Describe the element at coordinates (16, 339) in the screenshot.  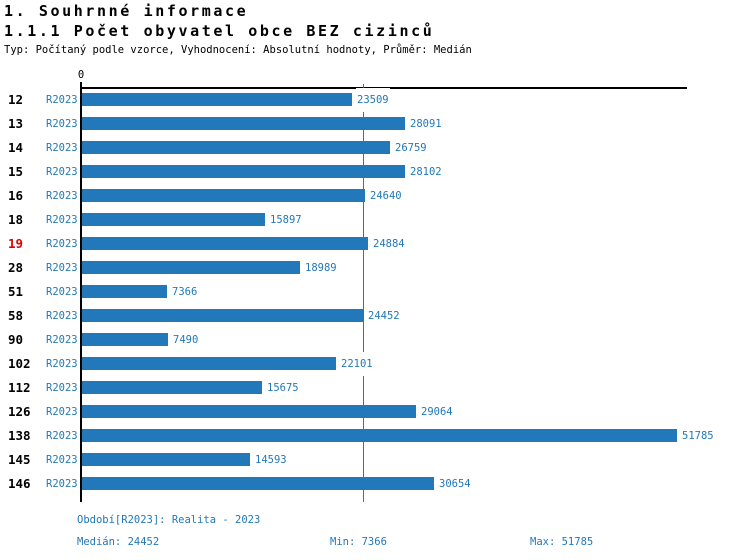
I see `category-label: 90` at that location.